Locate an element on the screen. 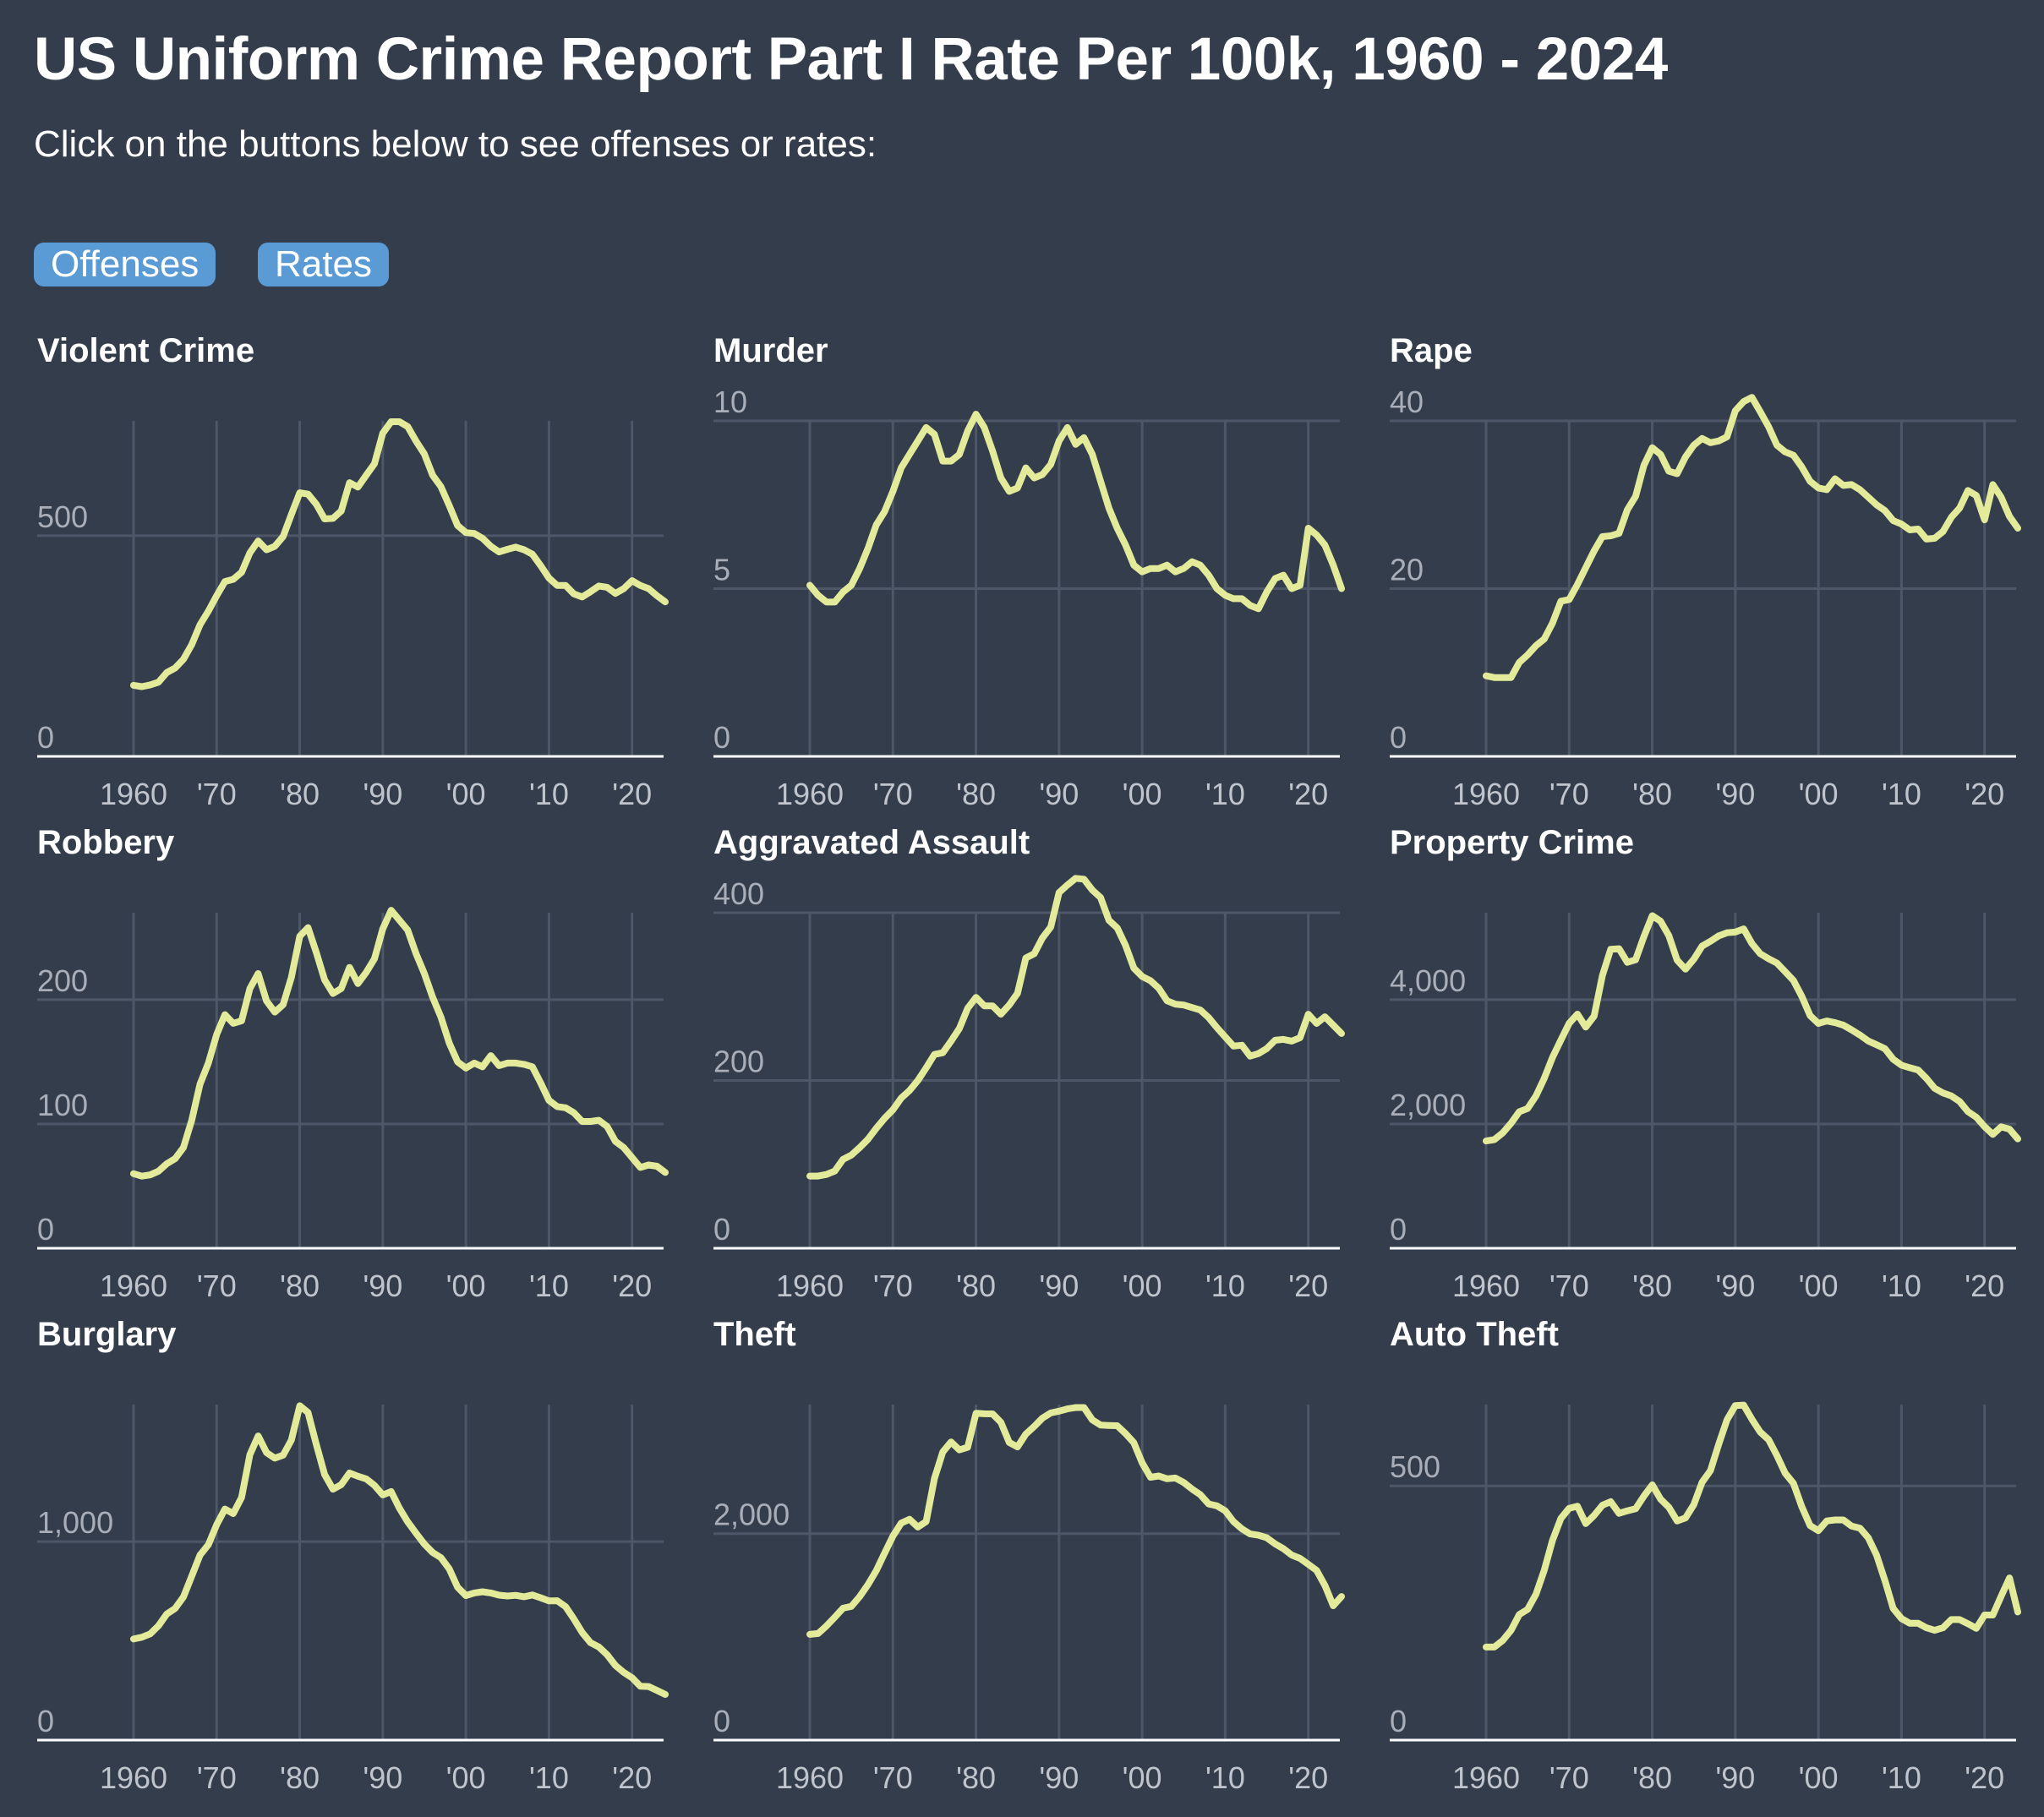  offenses-button: Offenses is located at coordinates (125, 264).